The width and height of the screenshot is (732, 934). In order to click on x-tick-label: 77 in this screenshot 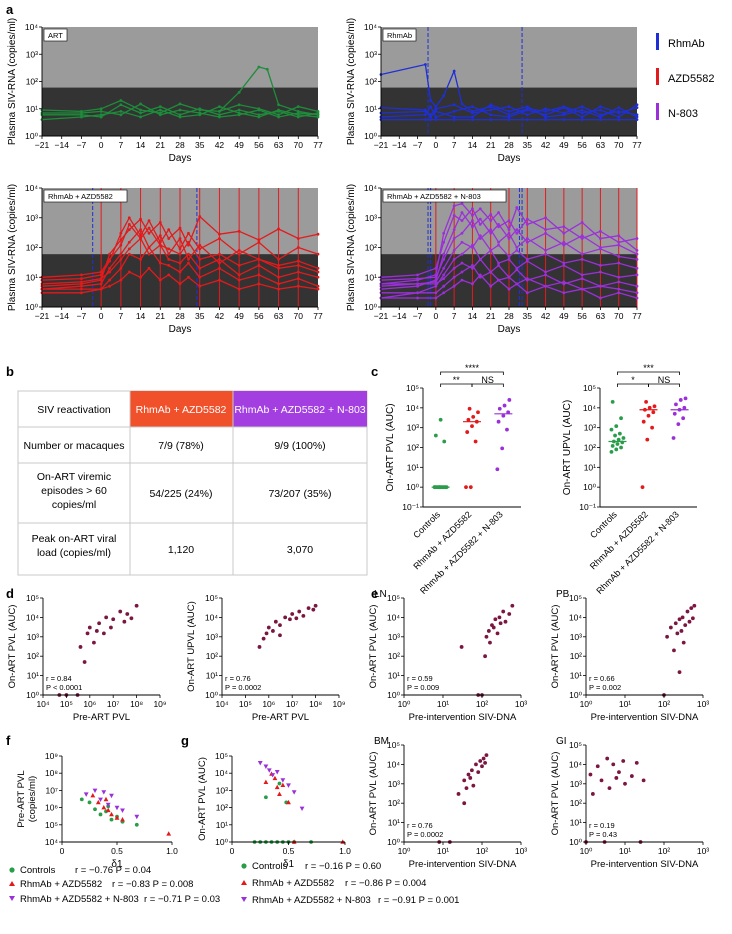, I will do `click(318, 145)`.